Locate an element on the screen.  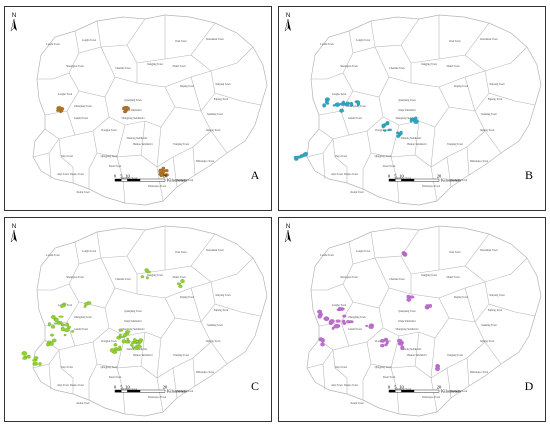
town-label: Daping Town is located at coordinates (187, 297).